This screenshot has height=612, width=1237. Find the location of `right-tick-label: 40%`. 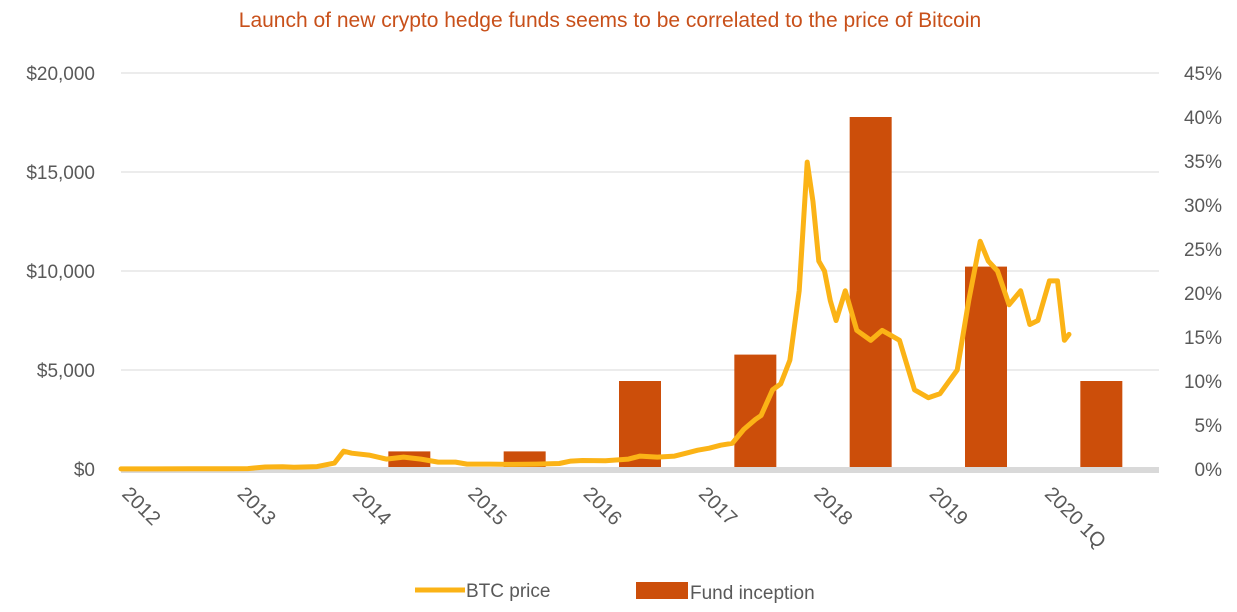

right-tick-label: 40% is located at coordinates (1203, 118).